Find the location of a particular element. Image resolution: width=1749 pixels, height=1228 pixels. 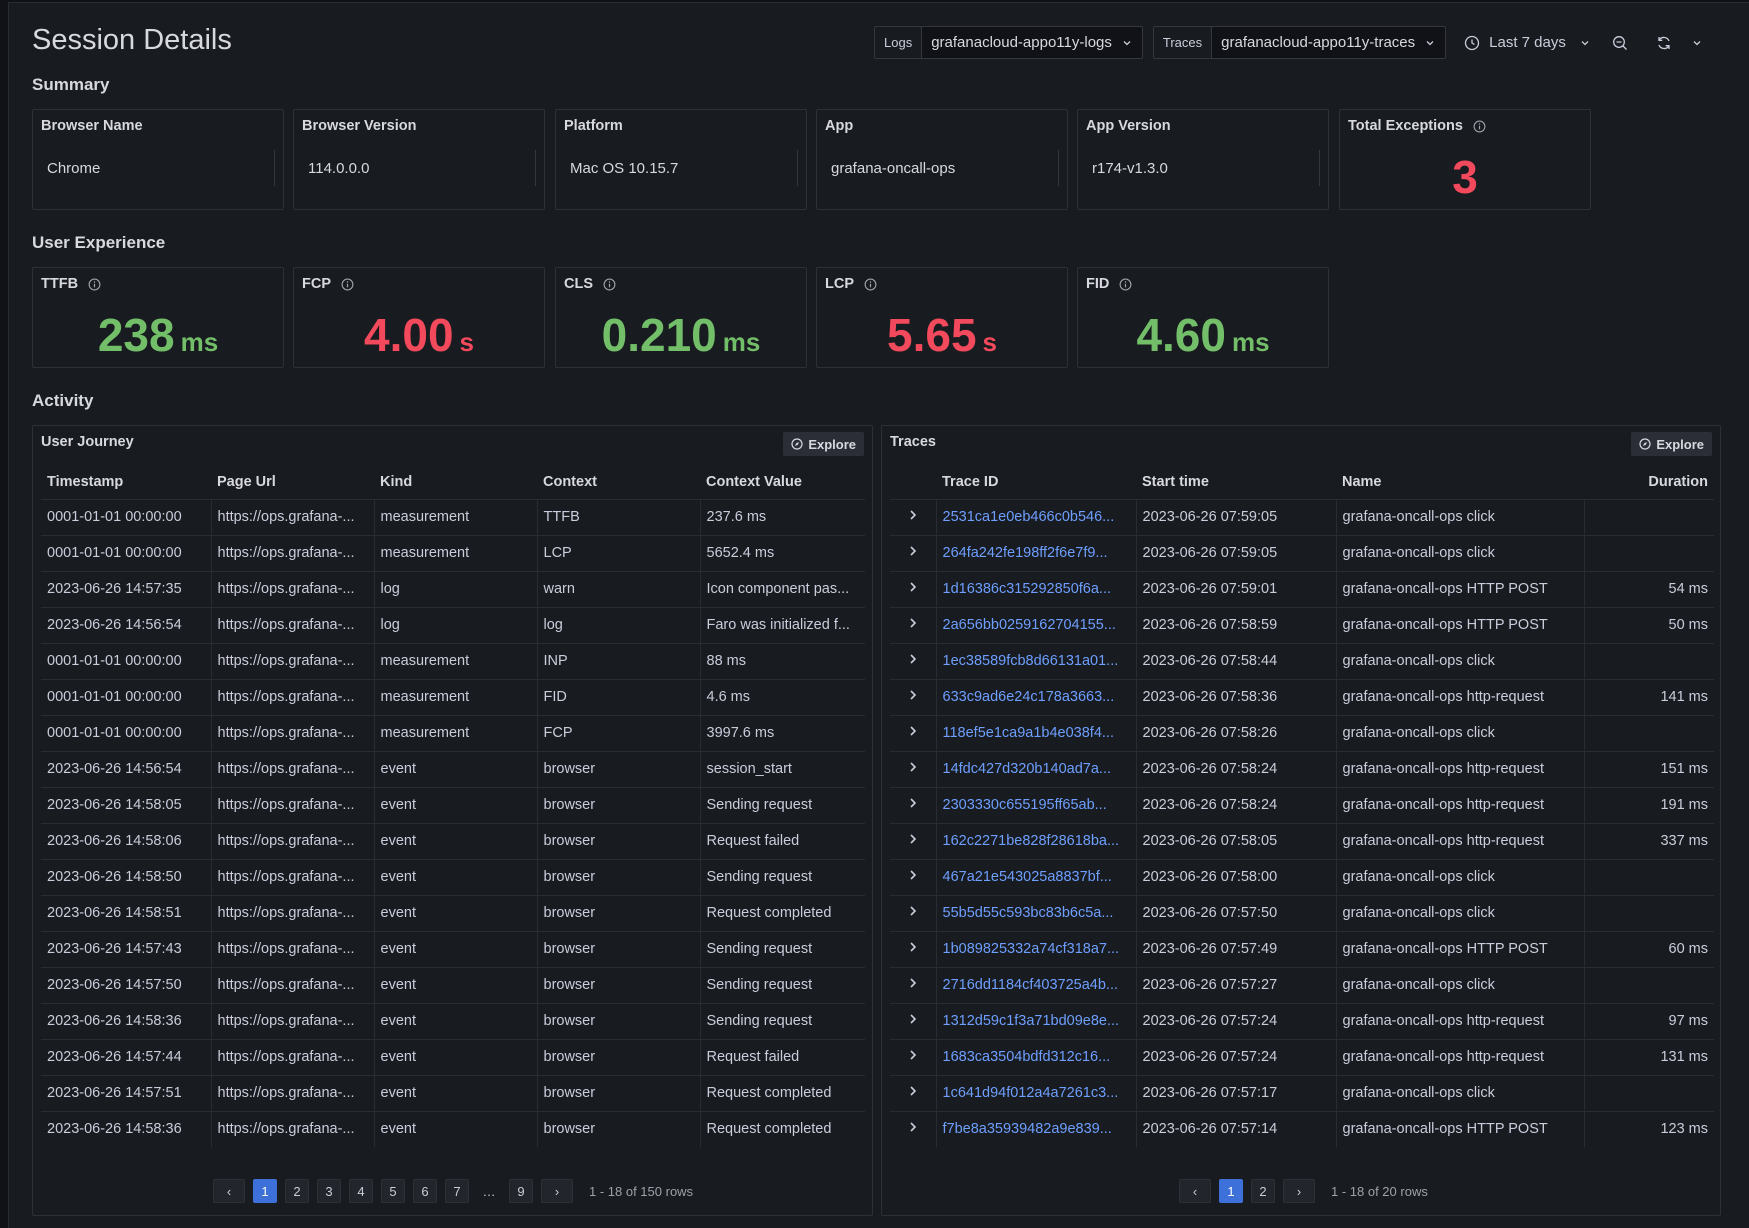

page-button: 3 is located at coordinates (329, 1191).